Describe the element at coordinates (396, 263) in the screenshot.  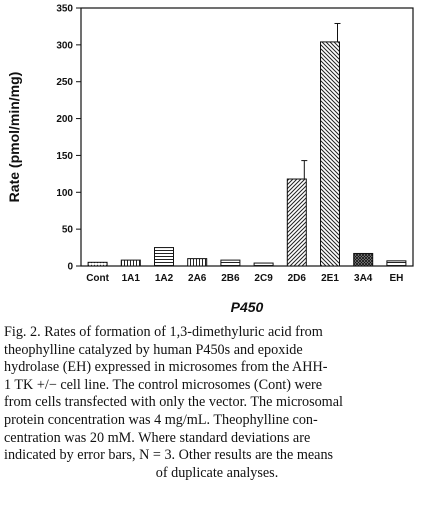
I see `bar-eh` at that location.